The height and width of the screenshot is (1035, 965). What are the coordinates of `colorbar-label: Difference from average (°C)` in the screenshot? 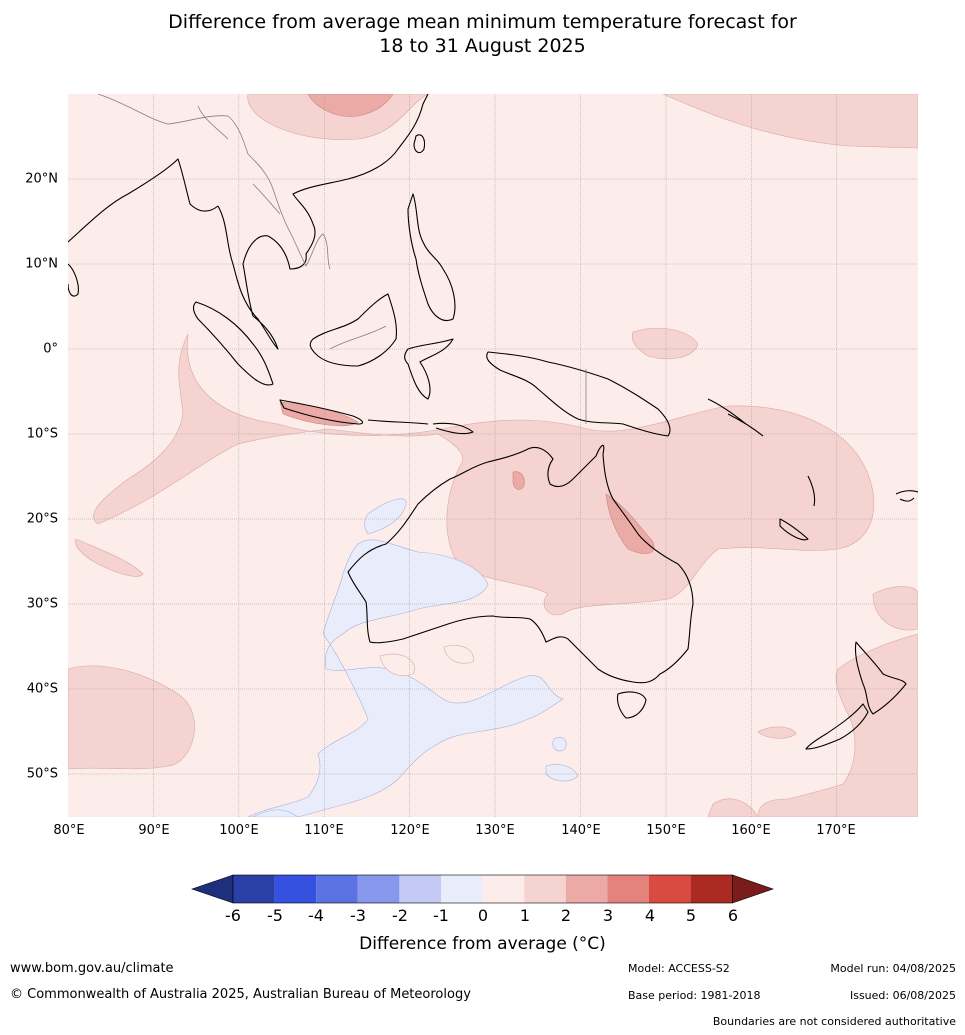 It's located at (482, 944).